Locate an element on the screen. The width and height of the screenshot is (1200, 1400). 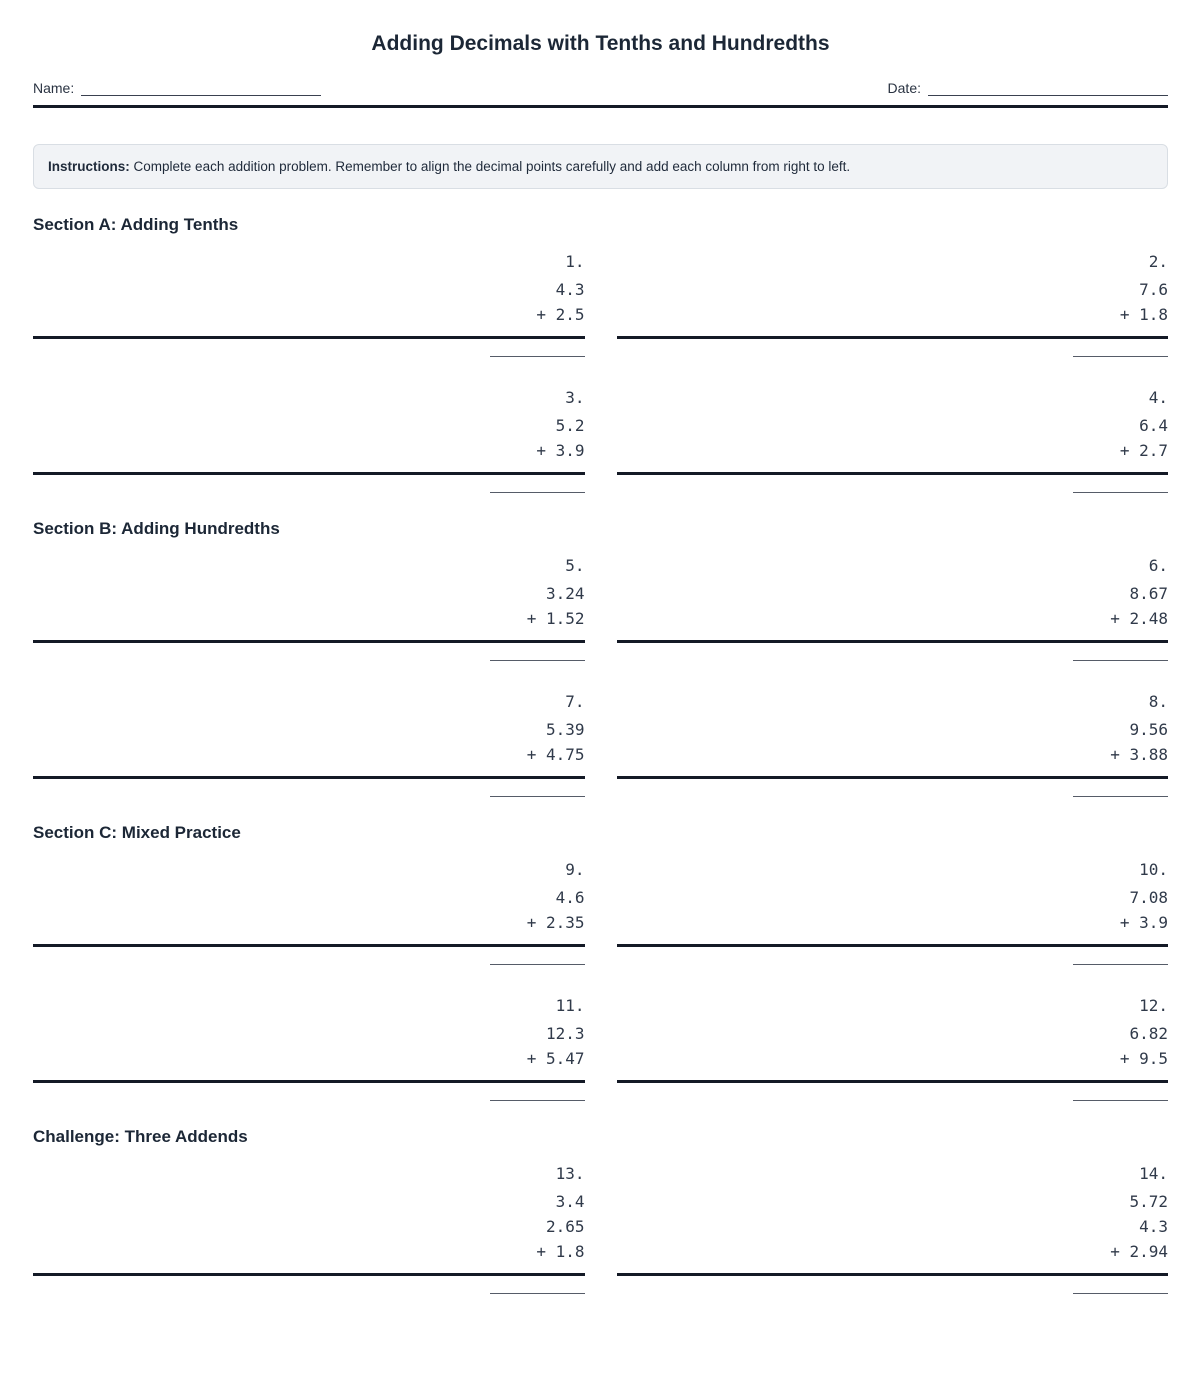
problem-11: 11. 12.3 + 5.47 is located at coordinates (309, 1047).